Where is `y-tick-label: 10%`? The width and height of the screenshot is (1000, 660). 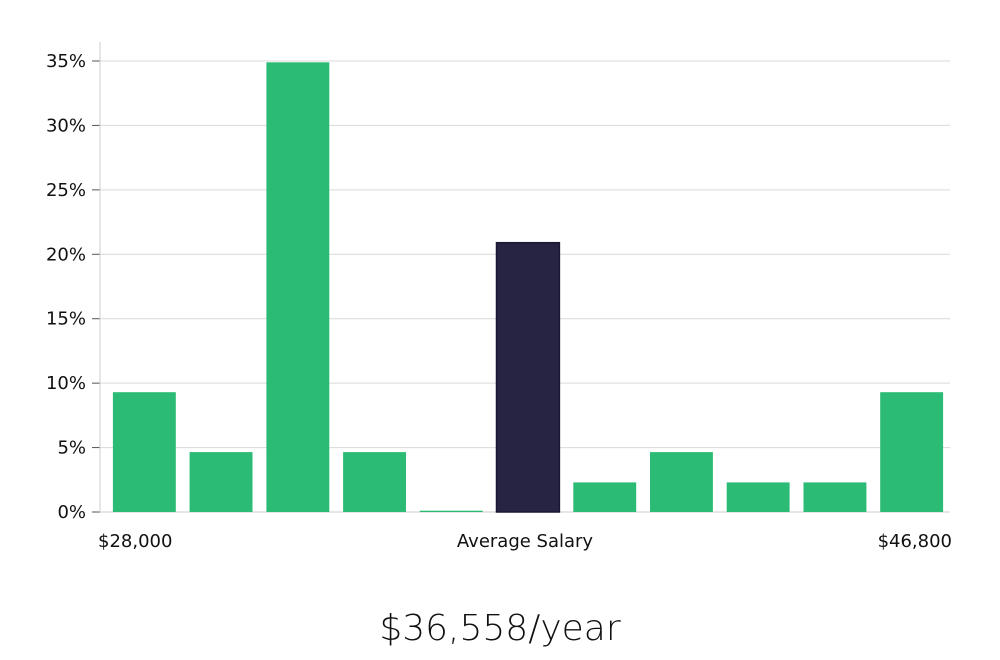
y-tick-label: 10% is located at coordinates (66, 383).